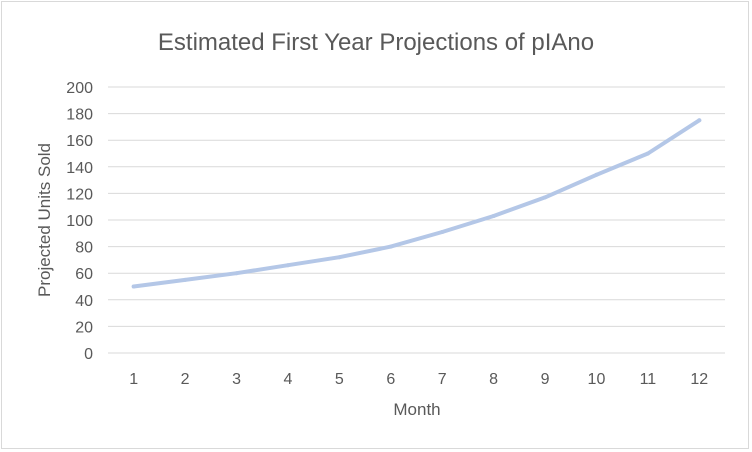 The image size is (752, 452). I want to click on y-tick-label: 60, so click(84, 274).